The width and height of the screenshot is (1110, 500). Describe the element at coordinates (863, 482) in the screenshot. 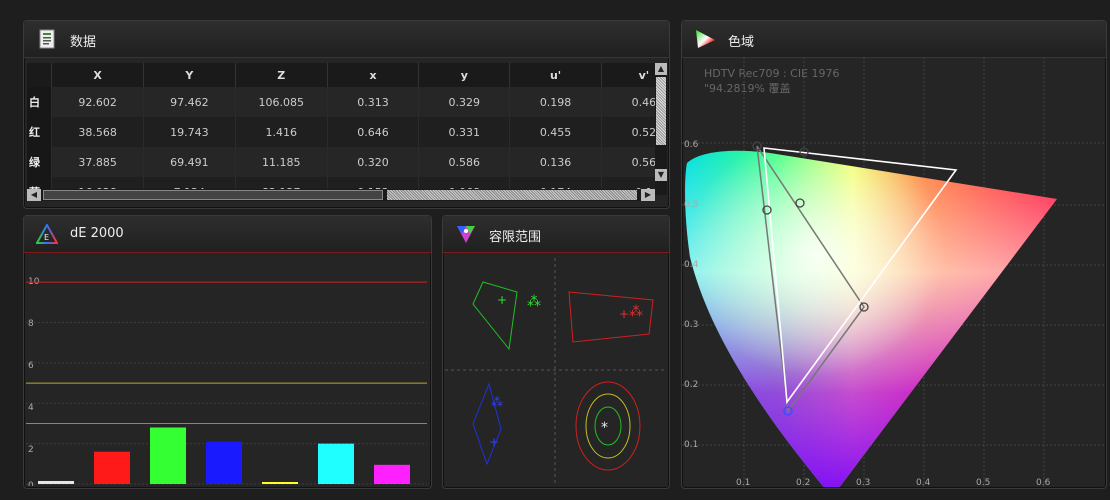

I see `x-tick-label: 0.3` at that location.